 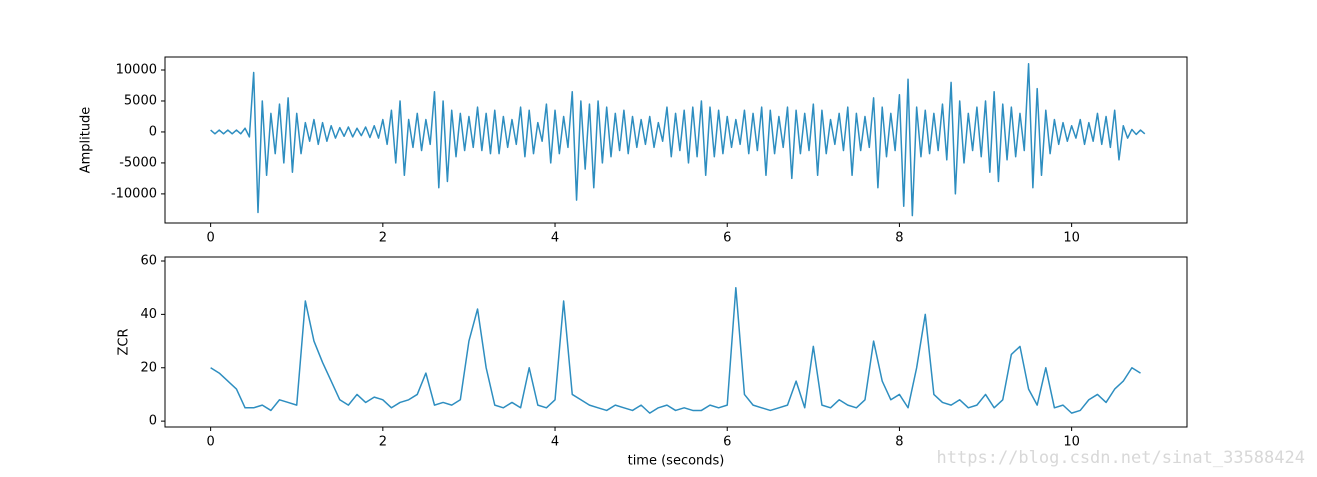 I want to click on y-axis-label: ZCR, so click(x=124, y=341).